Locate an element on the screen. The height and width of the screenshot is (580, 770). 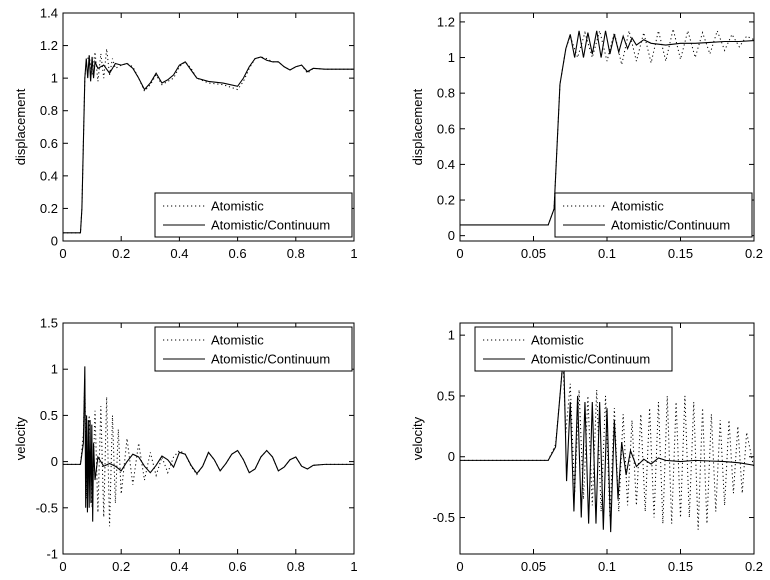
y-tick-label: -1 is located at coordinates (52, 554).